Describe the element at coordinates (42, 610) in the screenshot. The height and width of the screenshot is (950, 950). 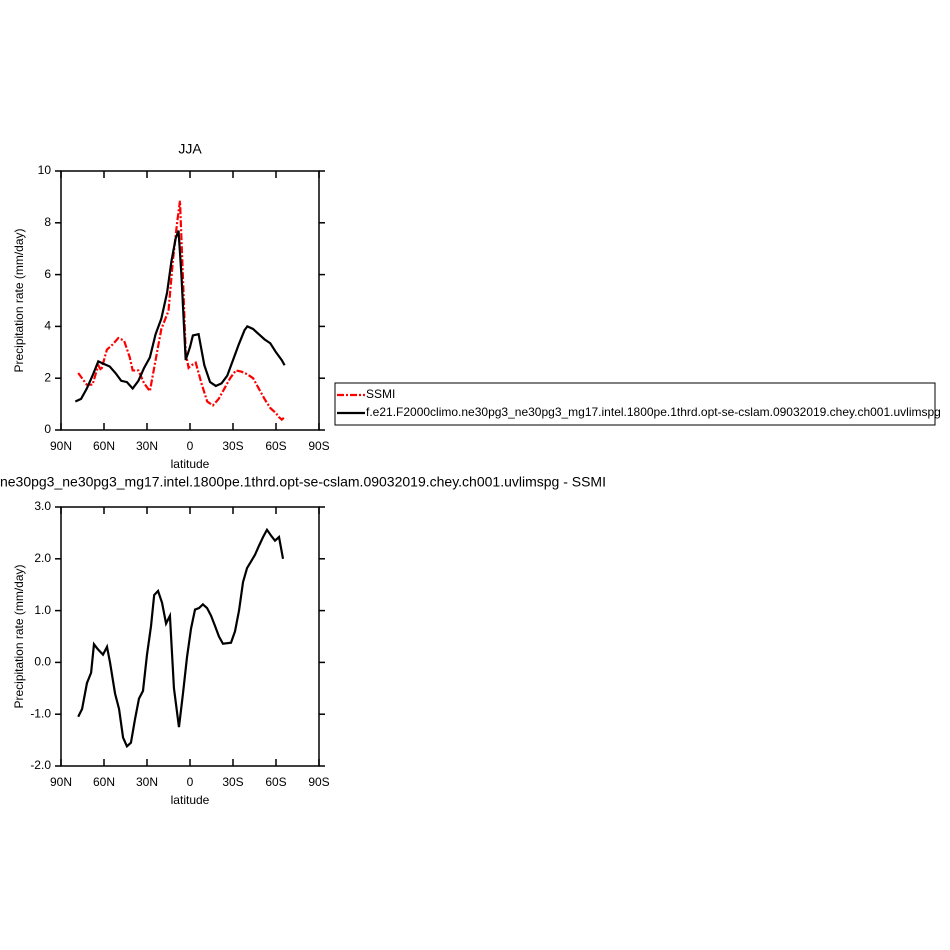
I see `y-tick-label: 1.0` at that location.